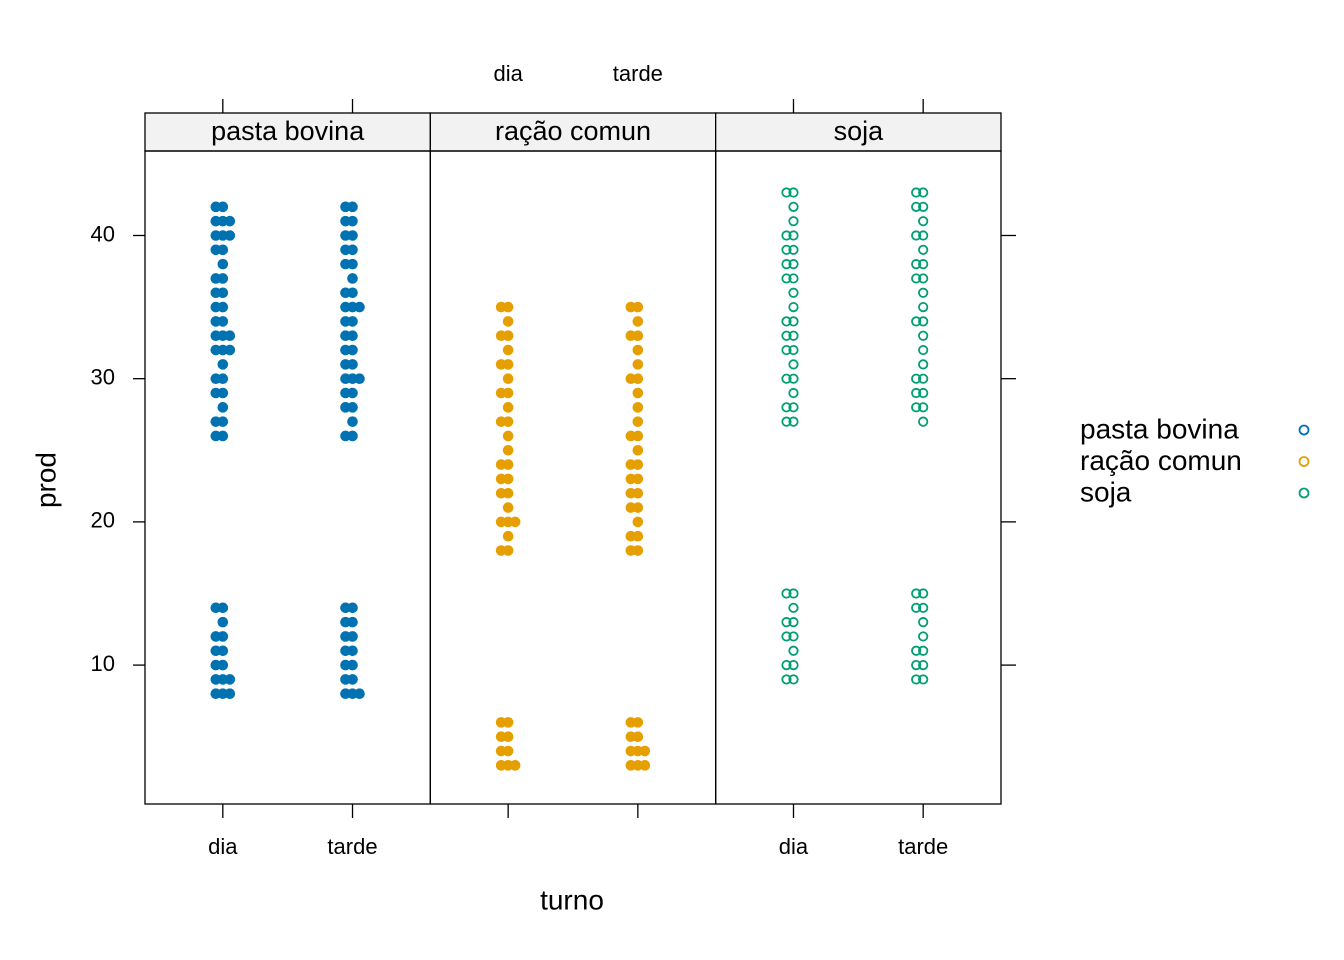 The height and width of the screenshot is (960, 1344). Describe the element at coordinates (572, 899) in the screenshot. I see `x-axis-label: turno` at that location.